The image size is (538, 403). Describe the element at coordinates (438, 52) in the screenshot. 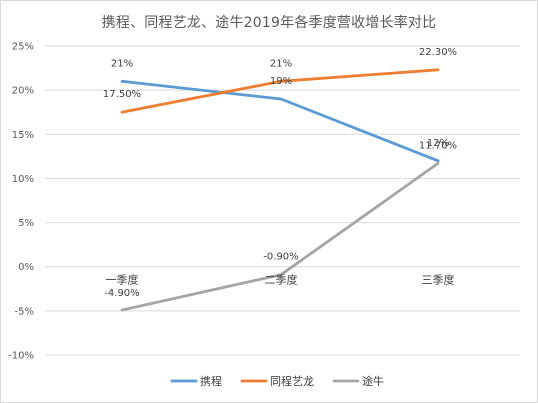

I see `data-label-tongcheng-yilong: 22.30%` at that location.